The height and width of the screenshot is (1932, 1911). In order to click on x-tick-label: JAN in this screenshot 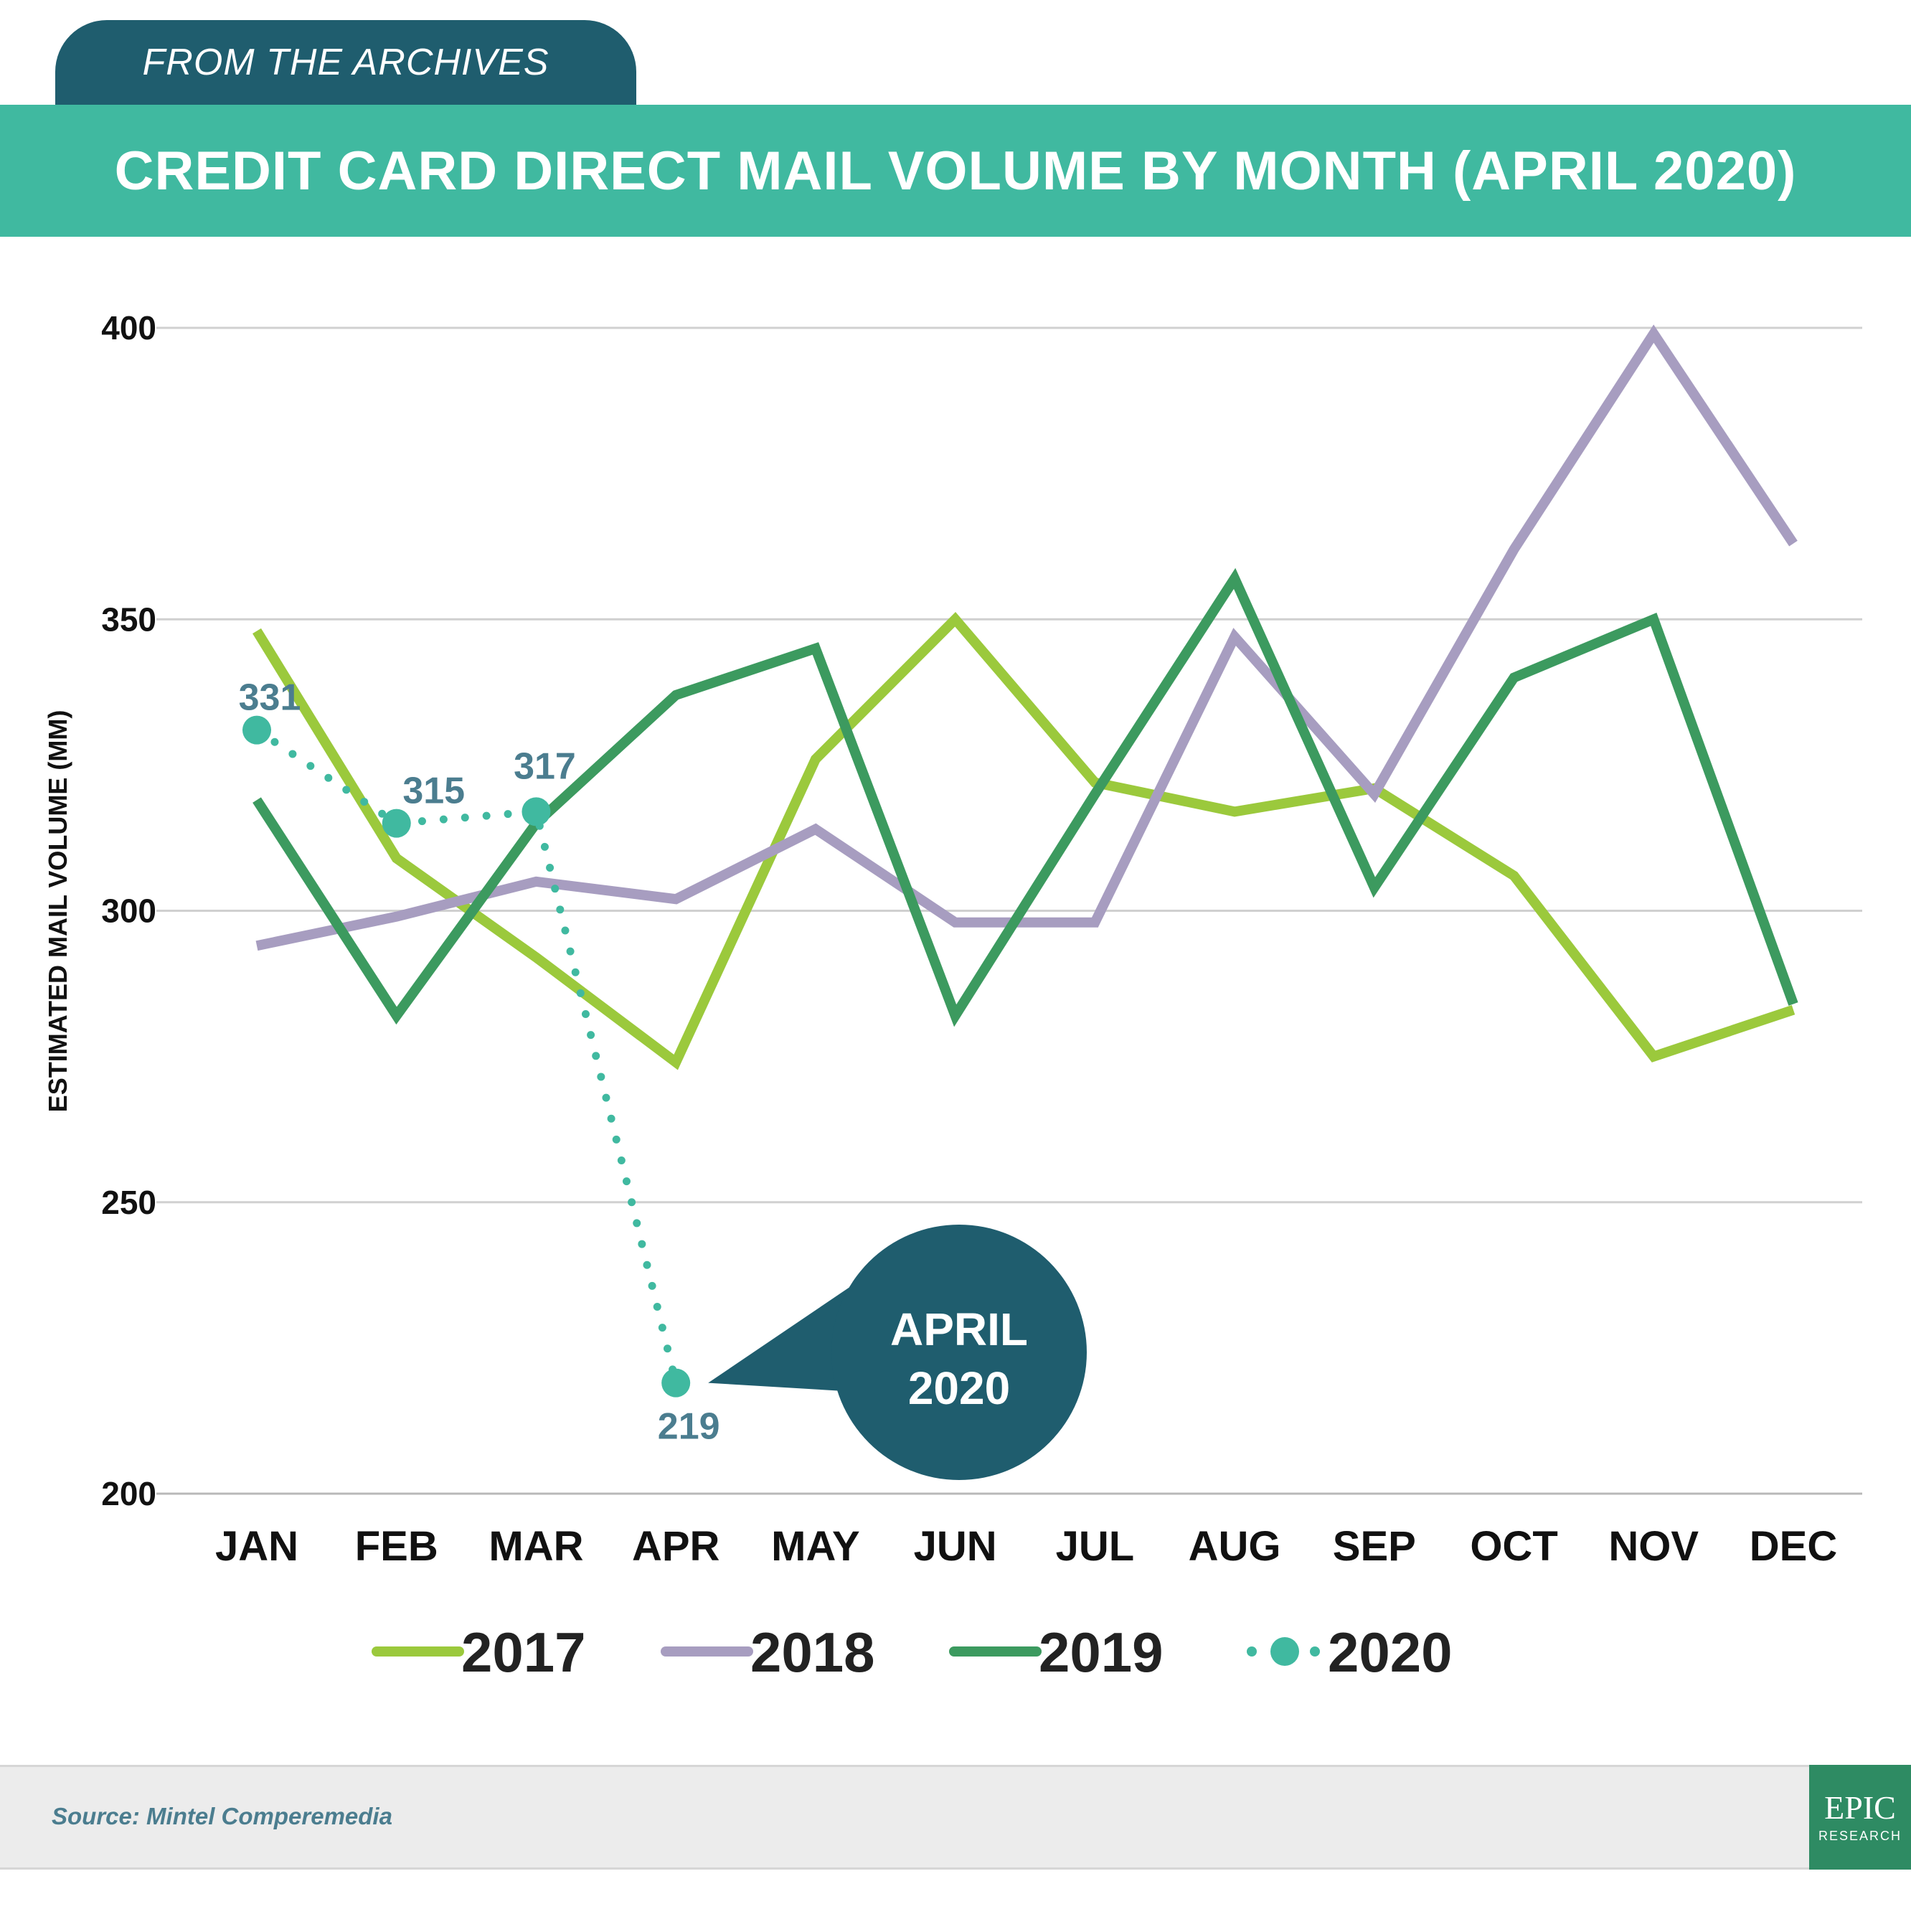, I will do `click(256, 1547)`.